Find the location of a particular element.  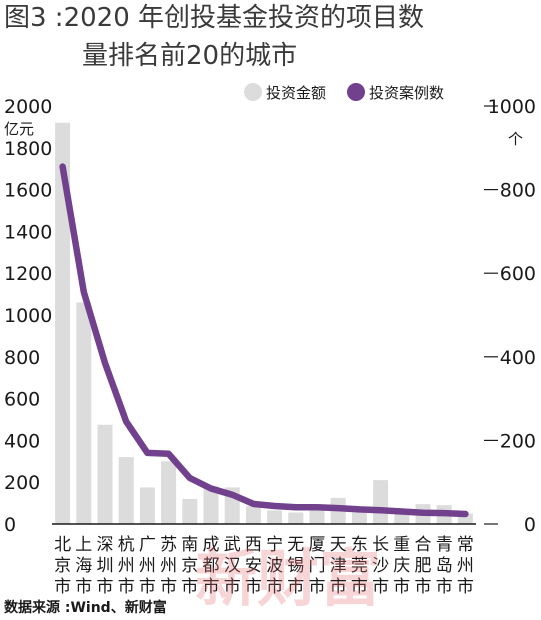

left-tick-label: 2000 is located at coordinates (28, 107).